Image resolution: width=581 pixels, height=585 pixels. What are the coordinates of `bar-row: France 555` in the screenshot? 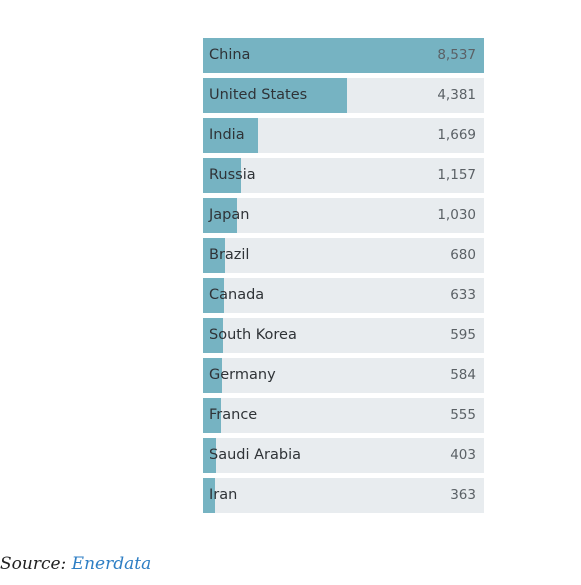 It's located at (343, 415).